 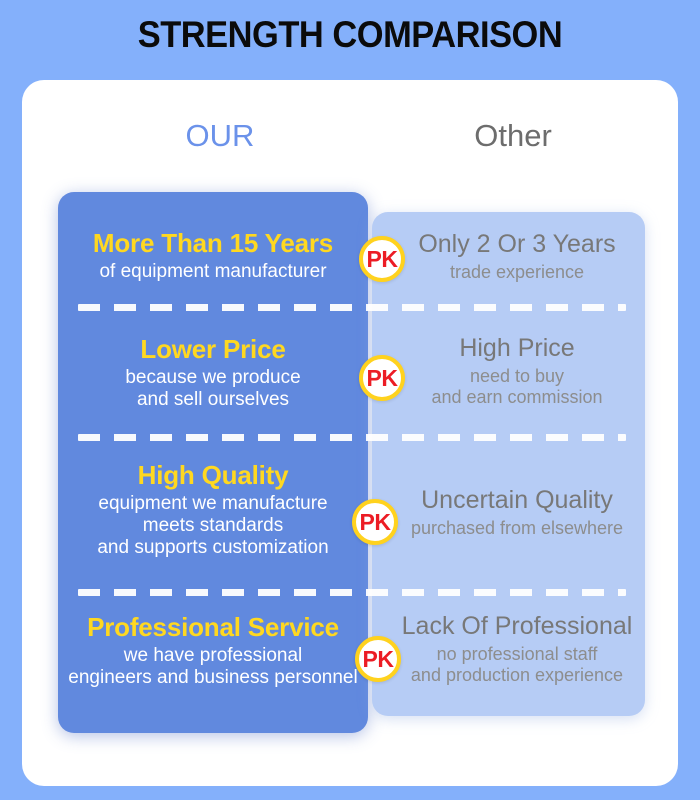 I want to click on column-header-other: Other, so click(x=513, y=135).